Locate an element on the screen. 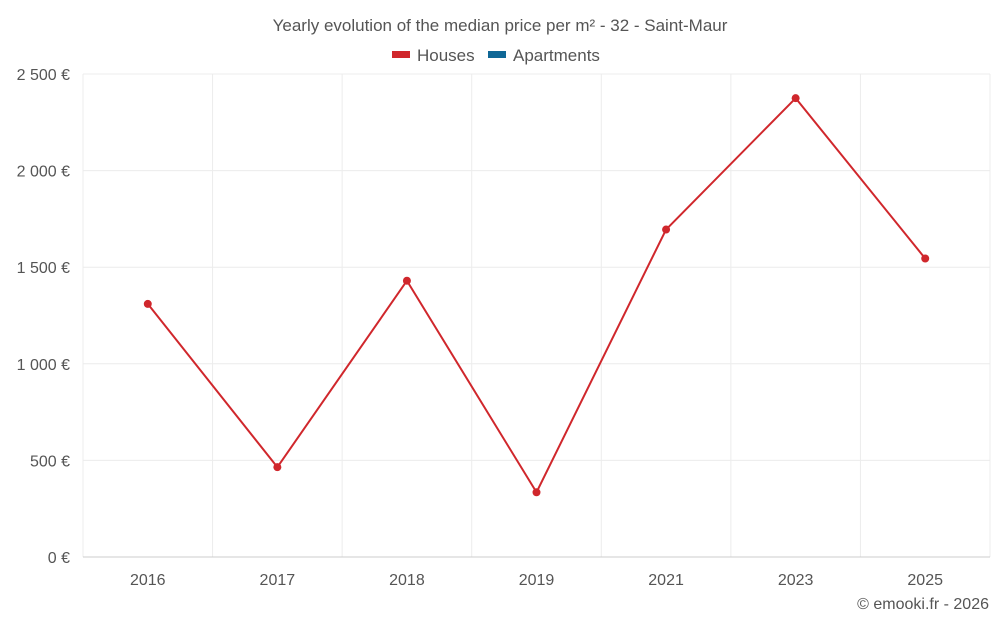 The width and height of the screenshot is (1000, 625). legend: Houses Apartments is located at coordinates (496, 55).